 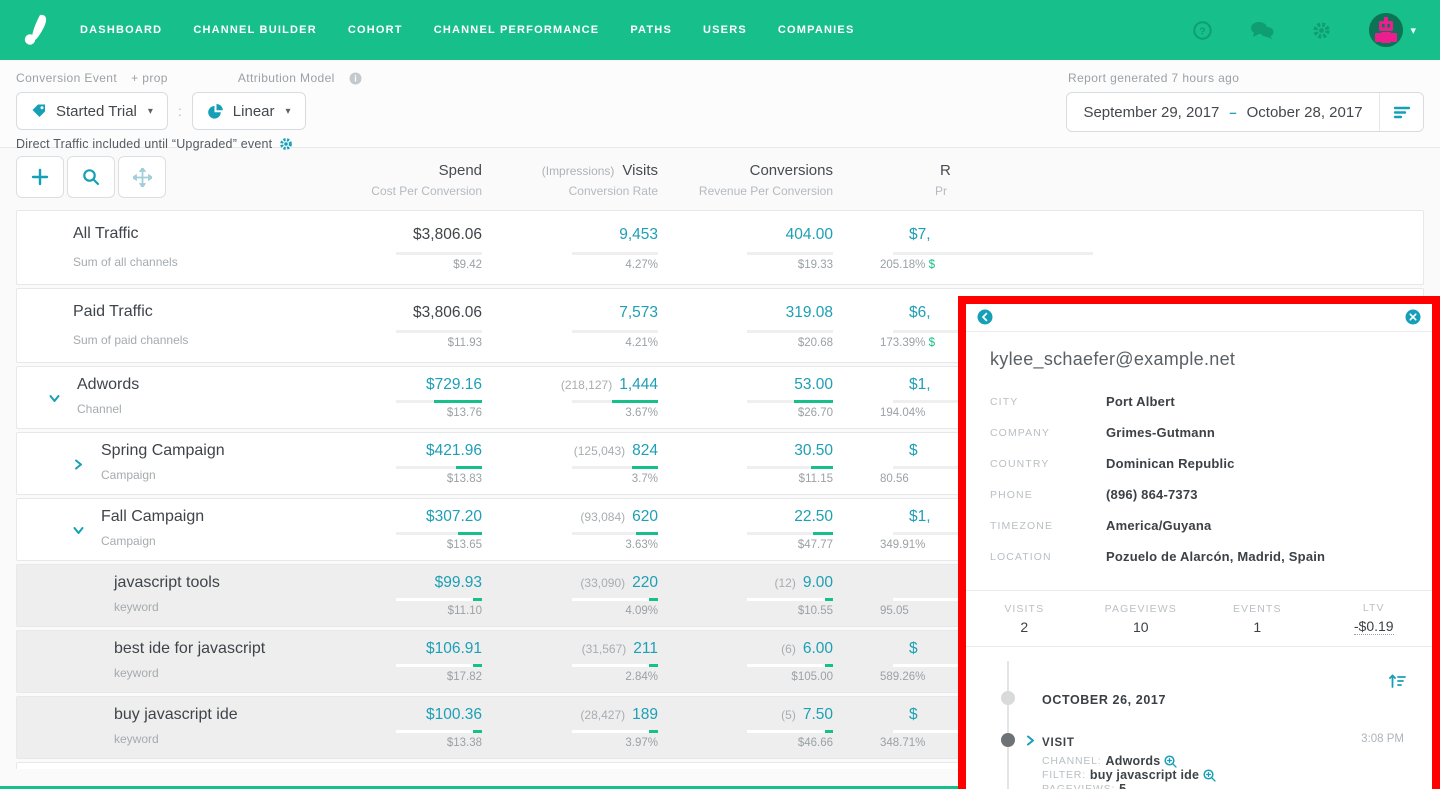 What do you see at coordinates (1170, 463) in the screenshot?
I see `detail-value: Dominican Republic` at bounding box center [1170, 463].